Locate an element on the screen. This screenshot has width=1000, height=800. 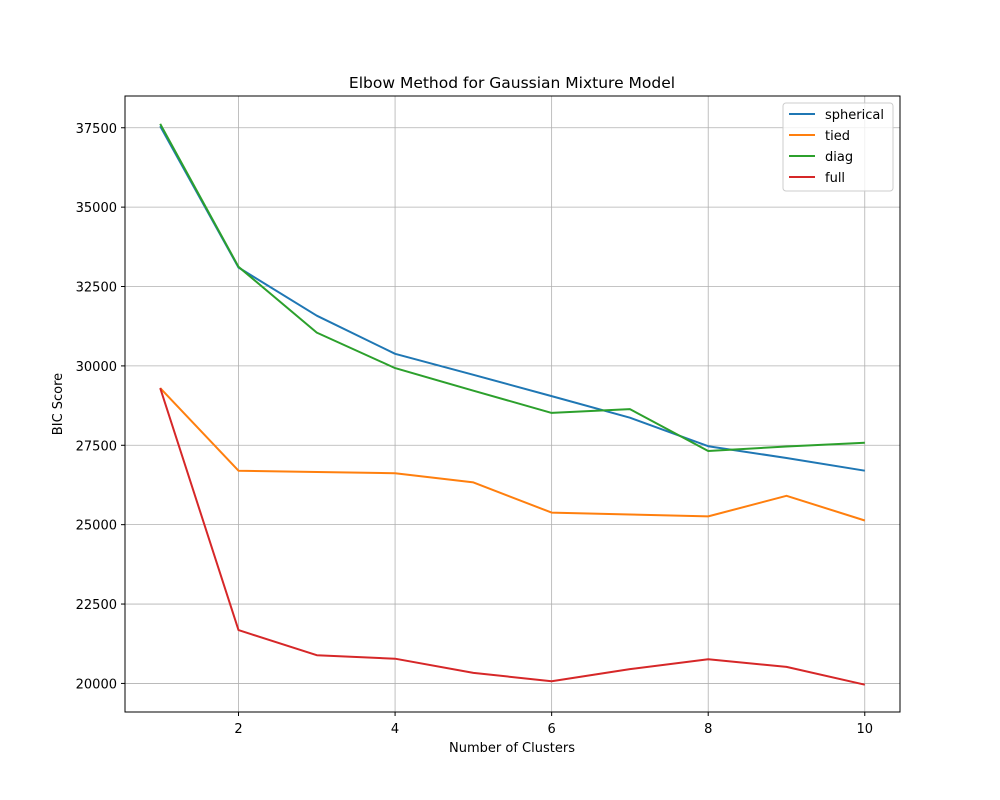
series-line-tied is located at coordinates (512, 454).